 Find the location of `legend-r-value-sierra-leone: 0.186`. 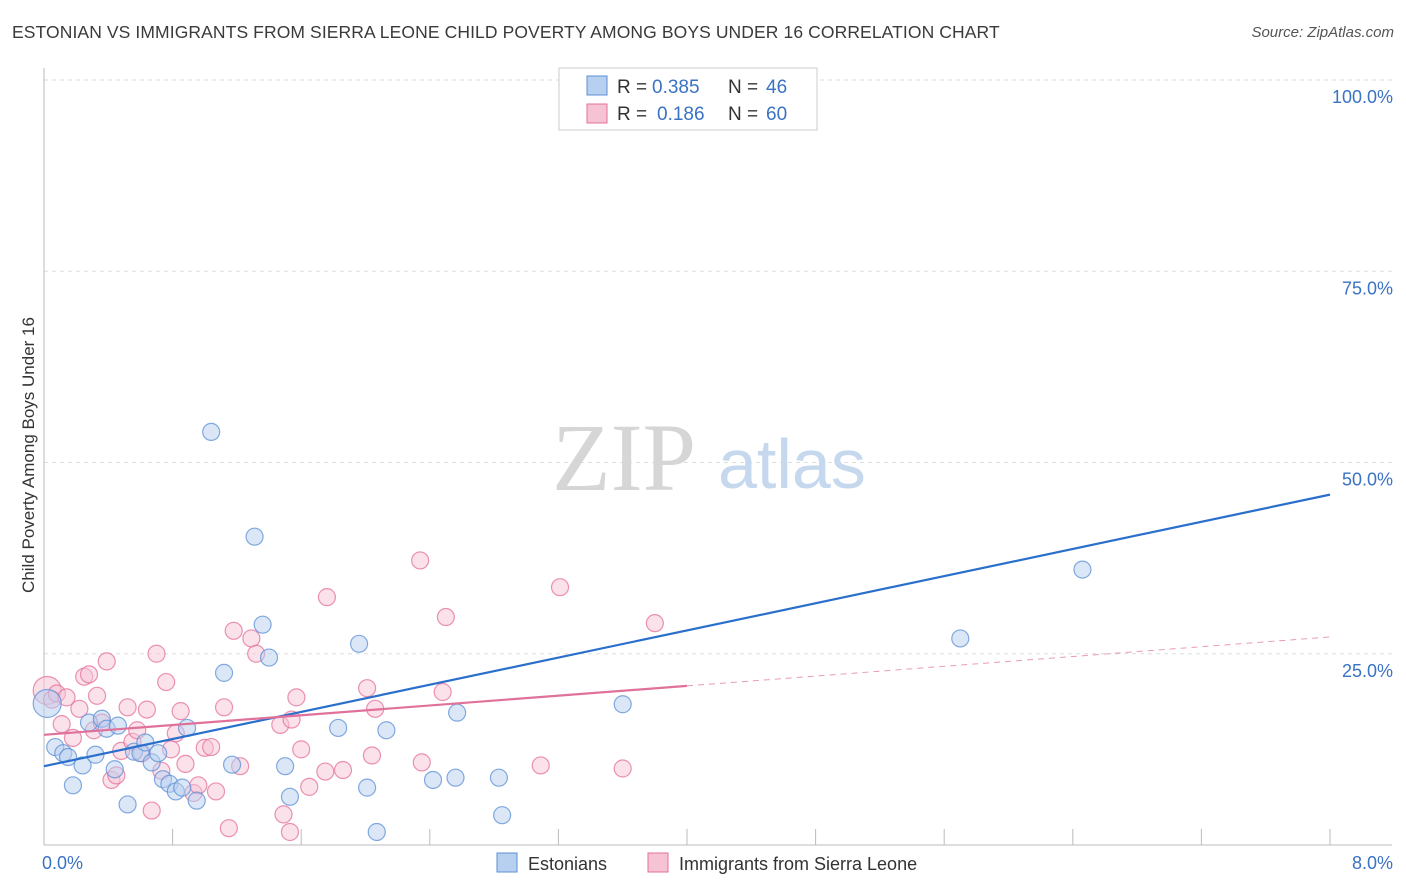

legend-r-value-sierra-leone: 0.186 is located at coordinates (681, 114).